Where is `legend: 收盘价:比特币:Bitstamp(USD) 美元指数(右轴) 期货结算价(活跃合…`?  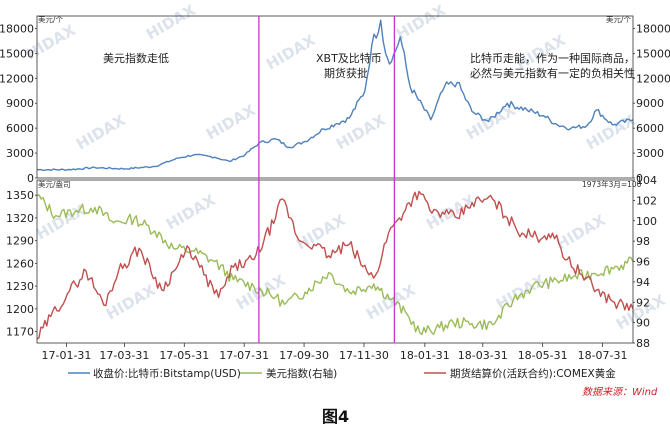 legend: 收盘价:比特币:Bitstamp(USD) 美元指数(右轴) 期货结算价(活跃合… is located at coordinates (342, 373).